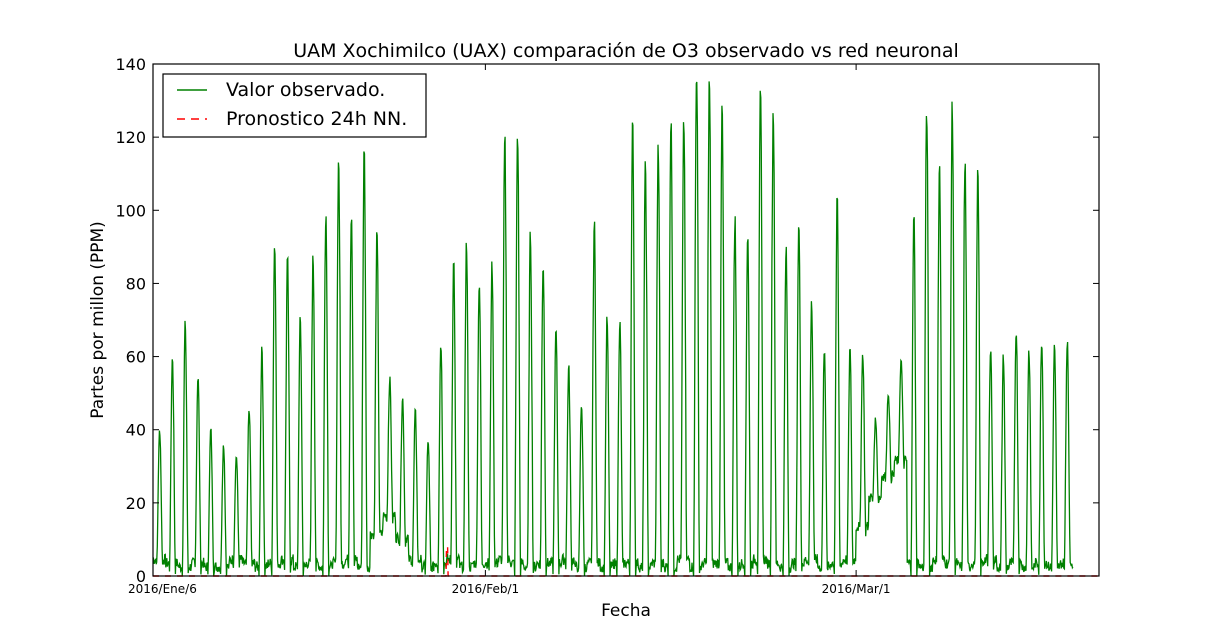 This screenshot has height=640, width=1220. Describe the element at coordinates (136, 430) in the screenshot. I see `y-tick-label: 40` at that location.